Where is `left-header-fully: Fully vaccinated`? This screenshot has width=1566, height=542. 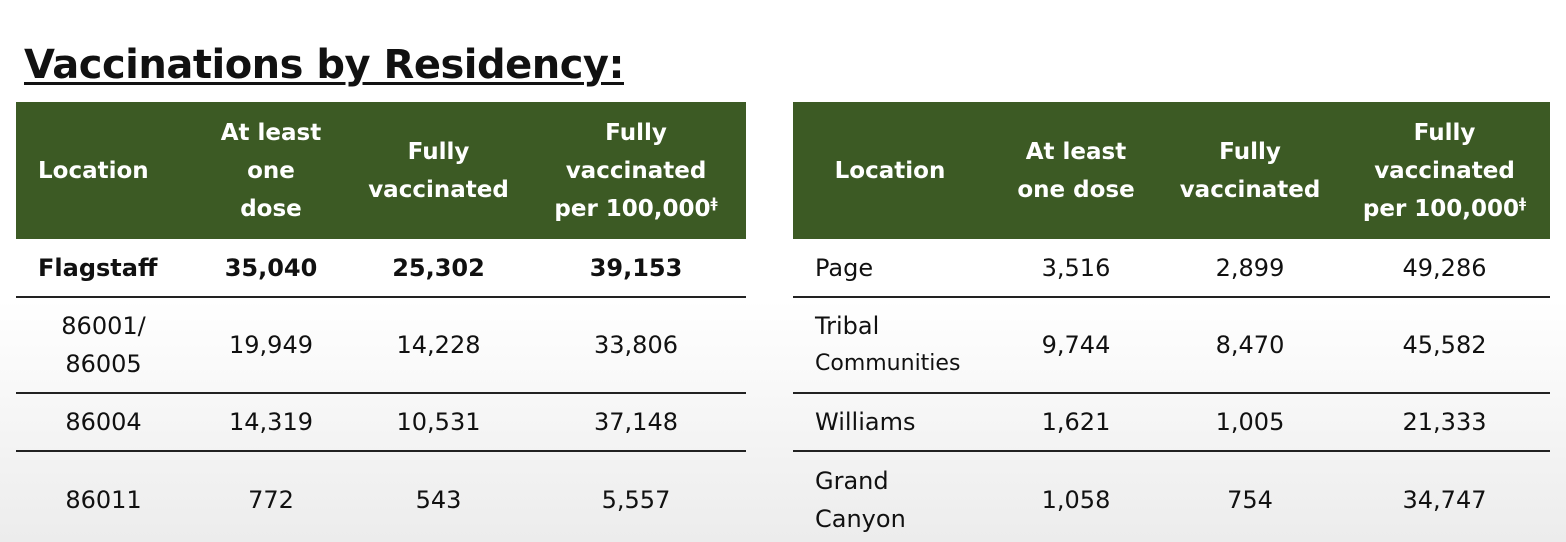 left-header-fully: Fully vaccinated is located at coordinates (438, 170).